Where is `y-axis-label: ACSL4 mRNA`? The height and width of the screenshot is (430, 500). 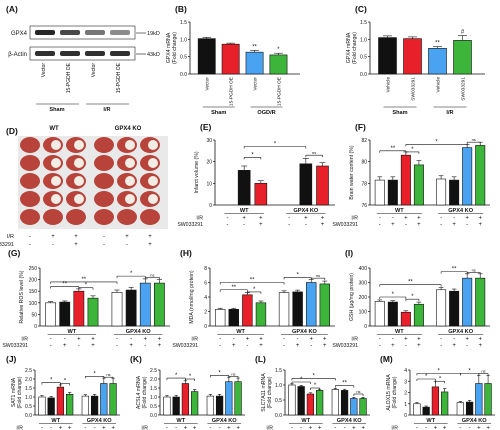 y-axis-label: ACSL4 mRNA is located at coordinates (139, 392).